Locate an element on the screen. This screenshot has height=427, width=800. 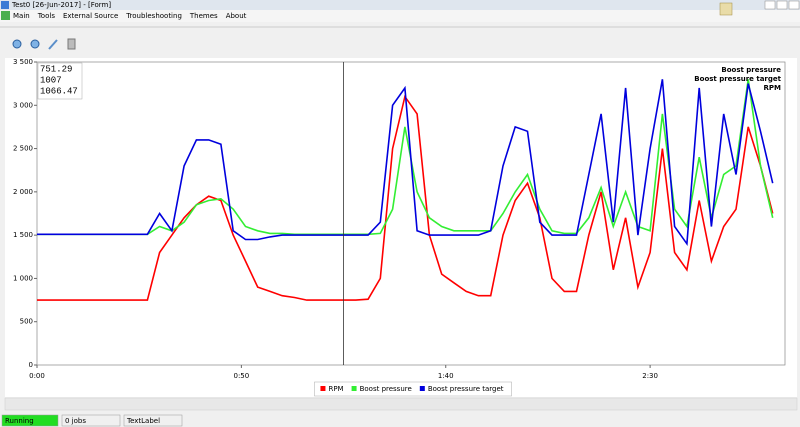
y-tick-label: 2 500 is located at coordinates (23, 149).